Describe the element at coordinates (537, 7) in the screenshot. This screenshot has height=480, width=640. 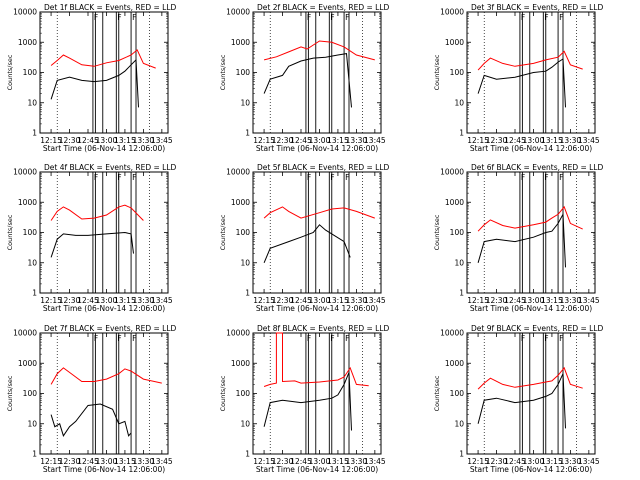
I see `panel-title: Det 3f BLACK = Events, RED = LLD` at that location.